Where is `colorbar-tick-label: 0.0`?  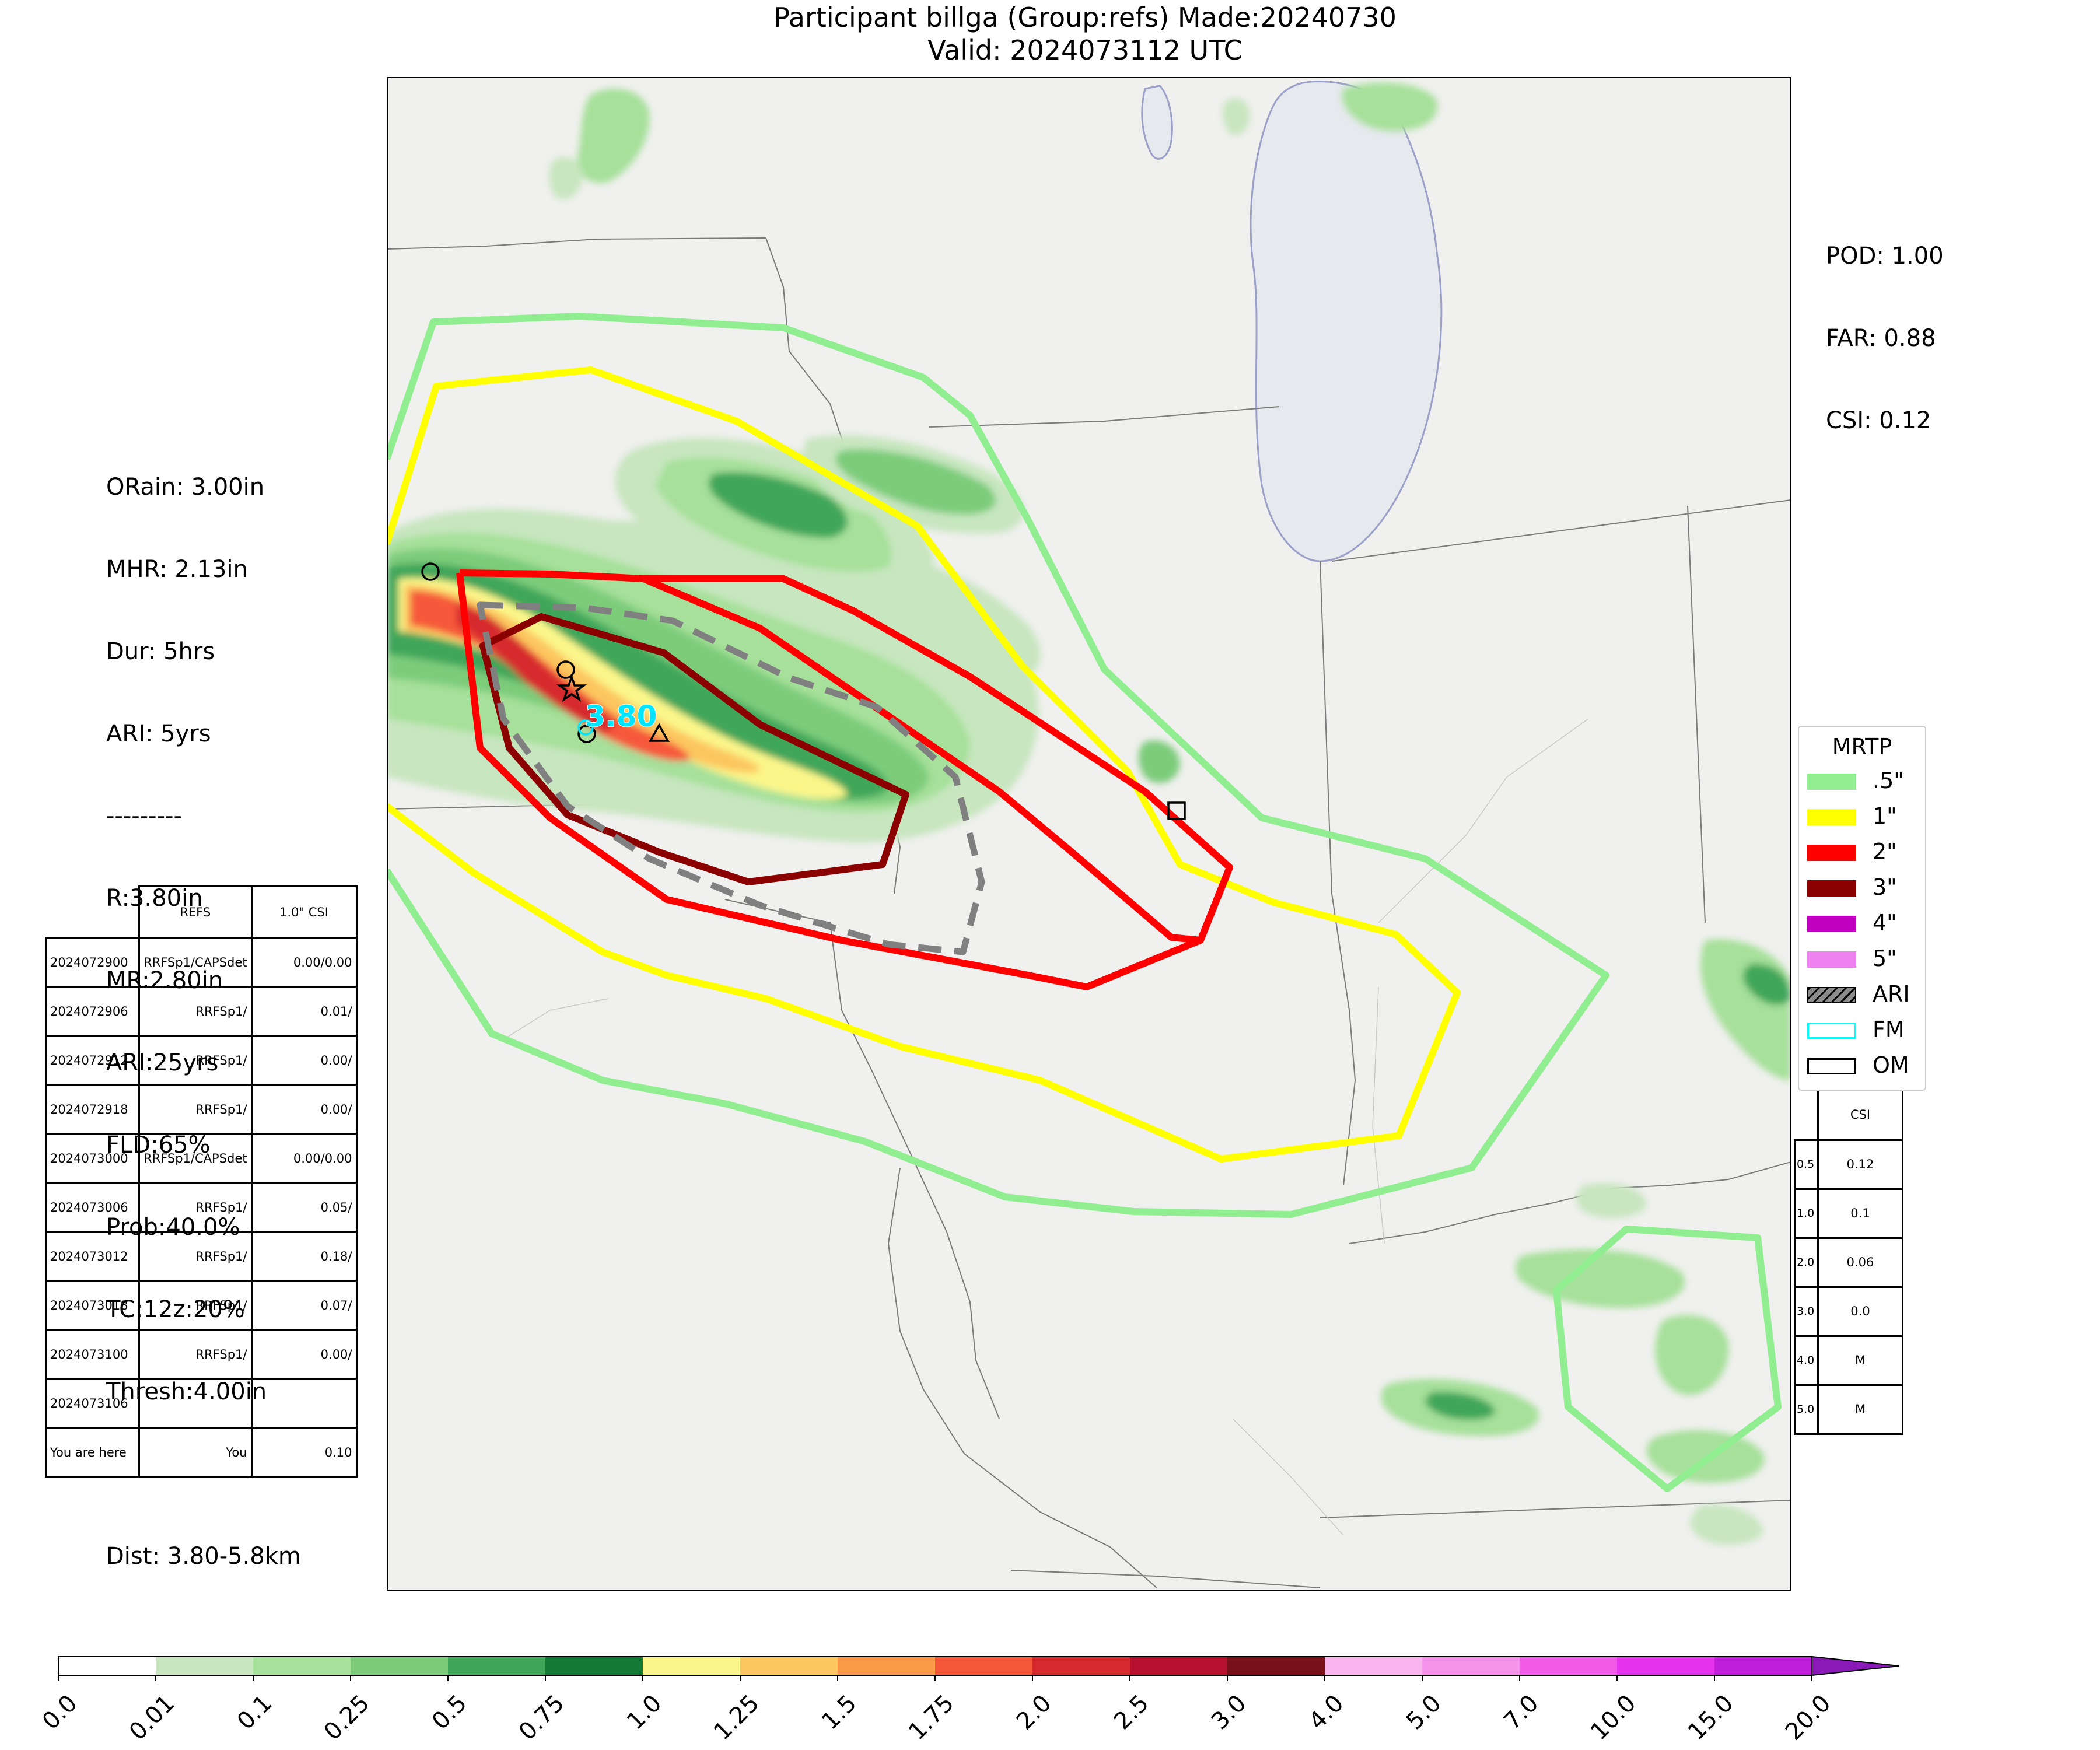 colorbar-tick-label: 0.0 is located at coordinates (60, 1712).